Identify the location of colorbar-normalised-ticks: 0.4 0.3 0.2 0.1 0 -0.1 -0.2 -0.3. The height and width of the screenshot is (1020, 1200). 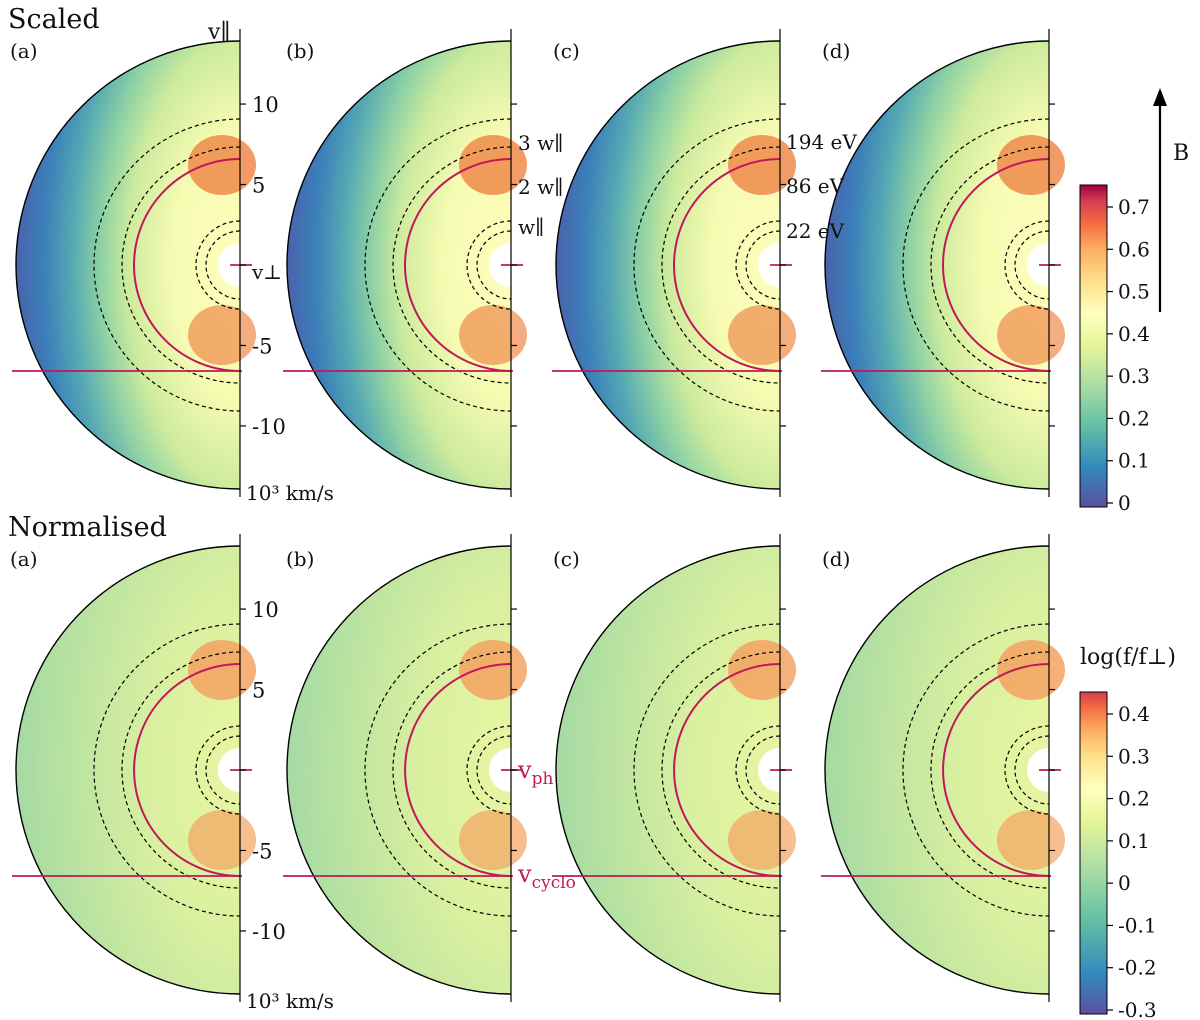
(1132, 861).